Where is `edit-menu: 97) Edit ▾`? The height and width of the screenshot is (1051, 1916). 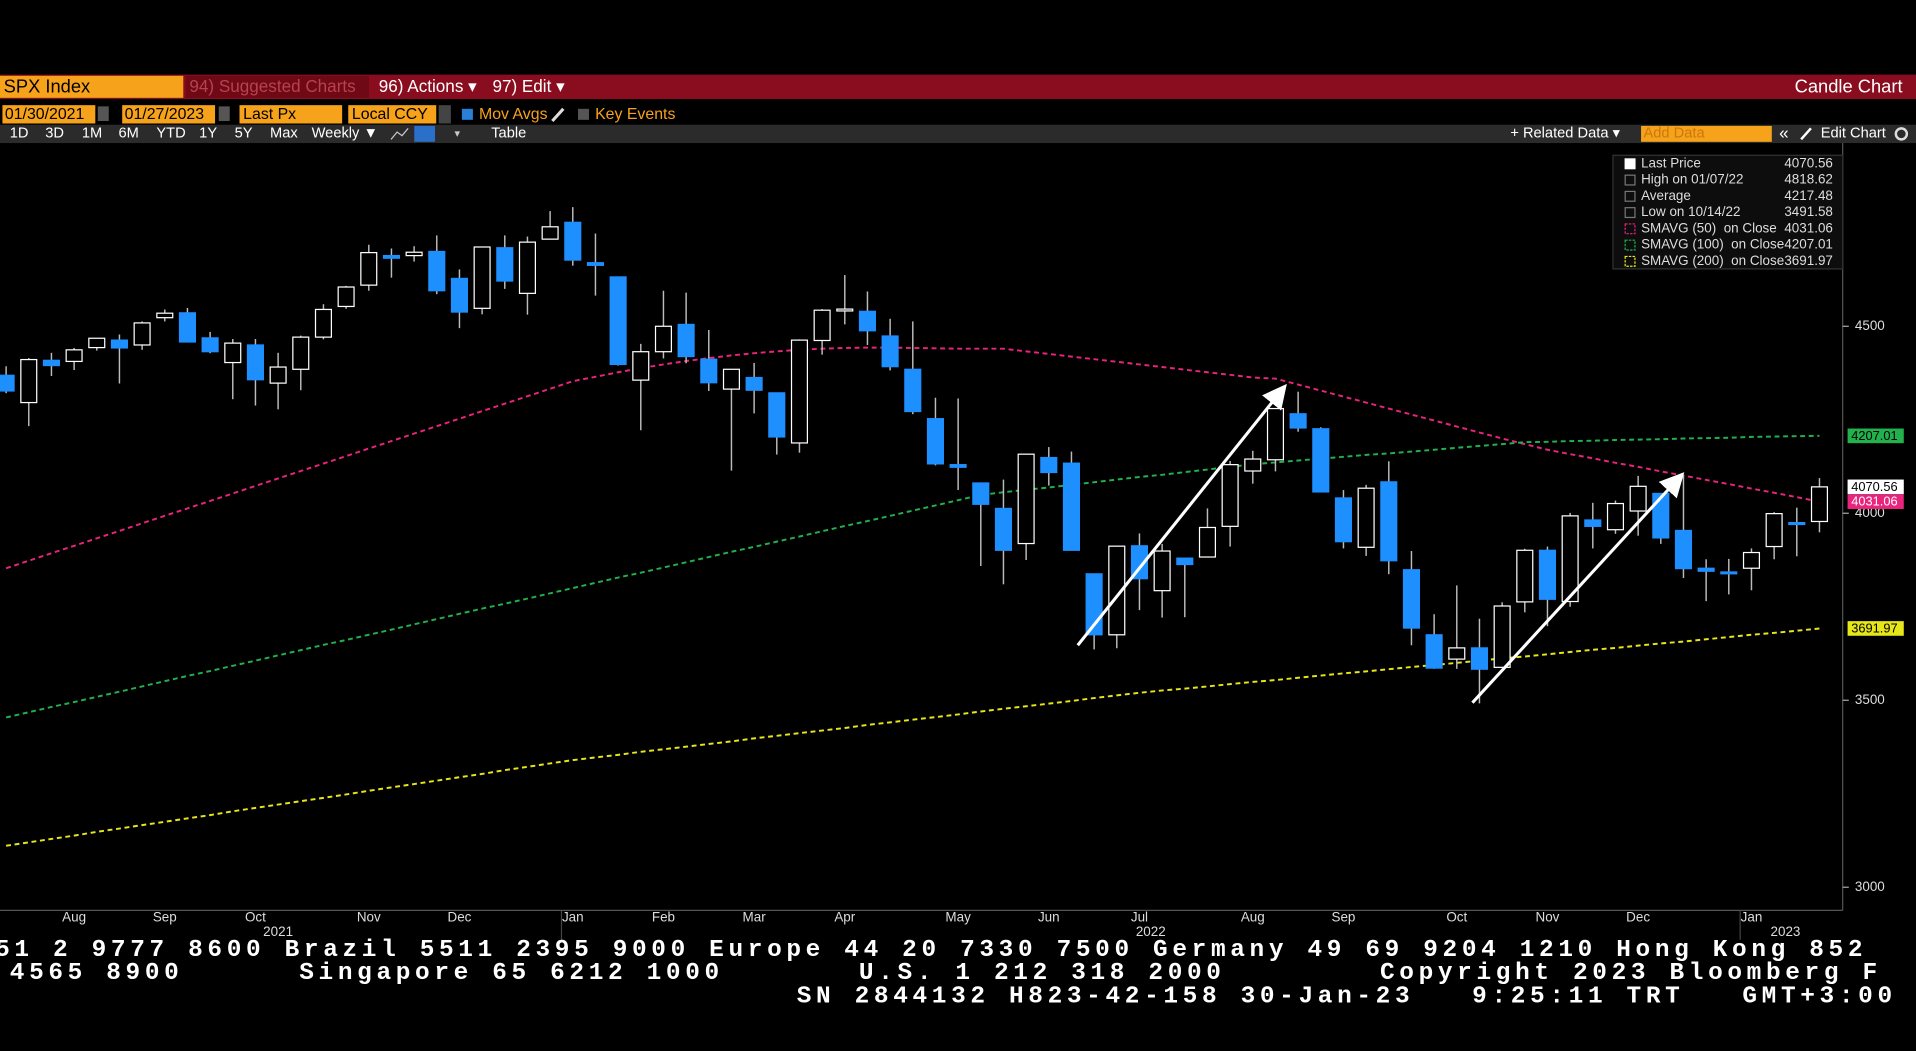 edit-menu: 97) Edit ▾ is located at coordinates (528, 86).